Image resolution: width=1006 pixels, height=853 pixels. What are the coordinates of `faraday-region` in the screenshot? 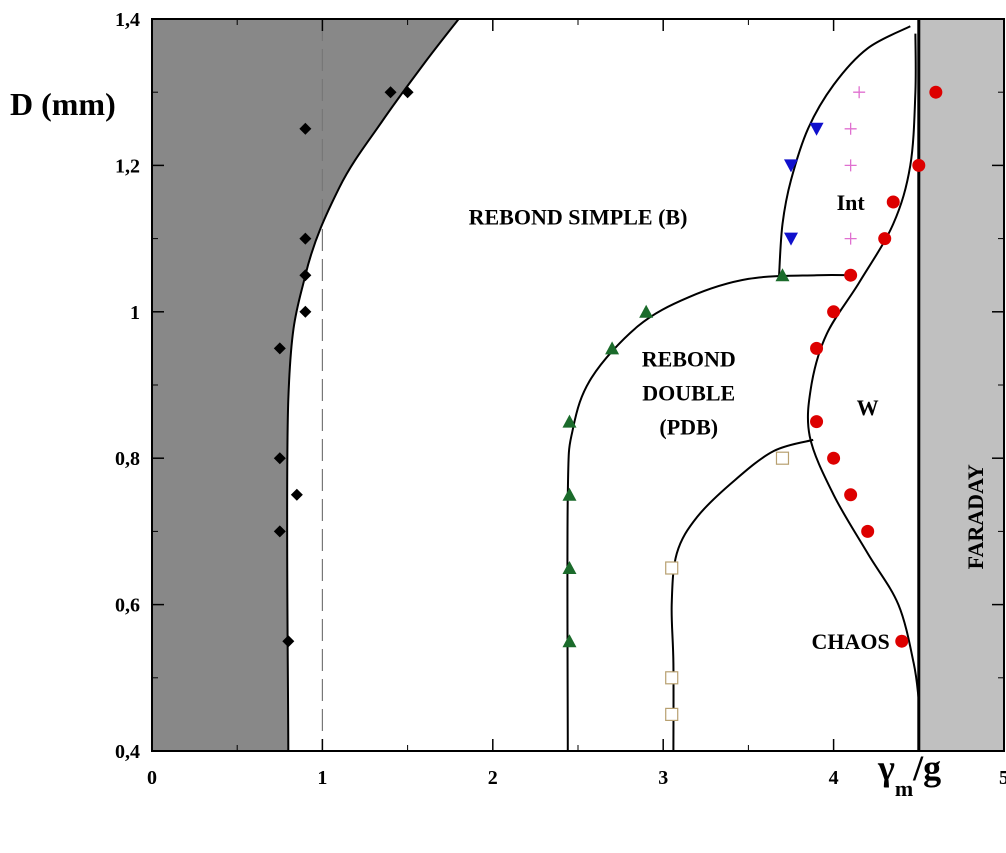 It's located at (961, 385).